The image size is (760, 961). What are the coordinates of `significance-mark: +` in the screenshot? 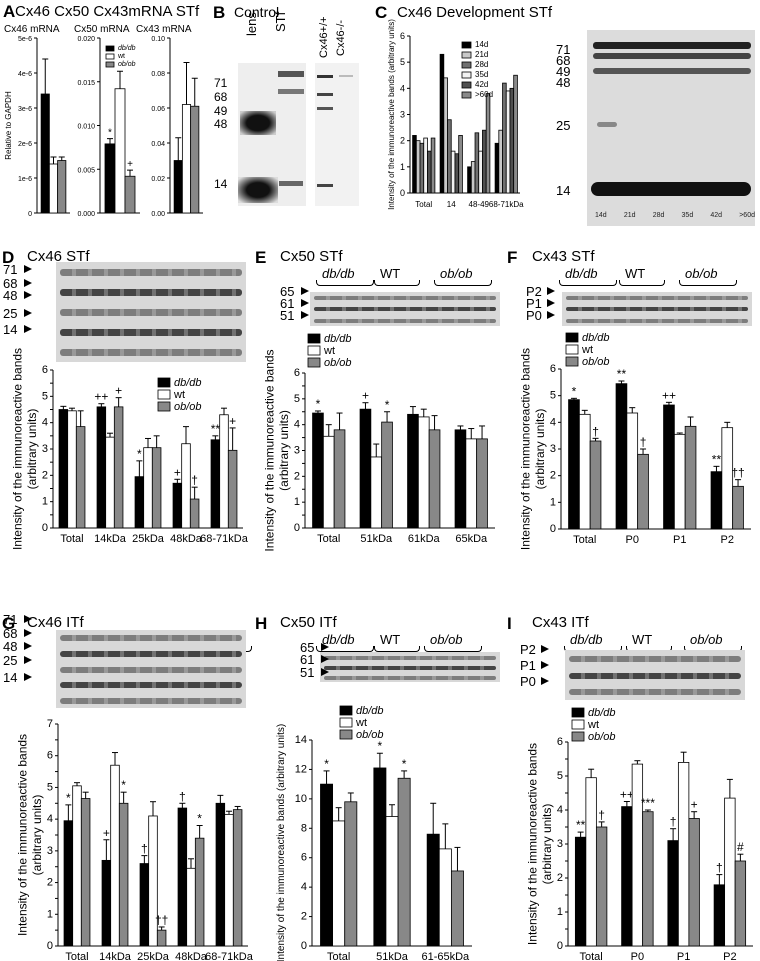 It's located at (118, 391).